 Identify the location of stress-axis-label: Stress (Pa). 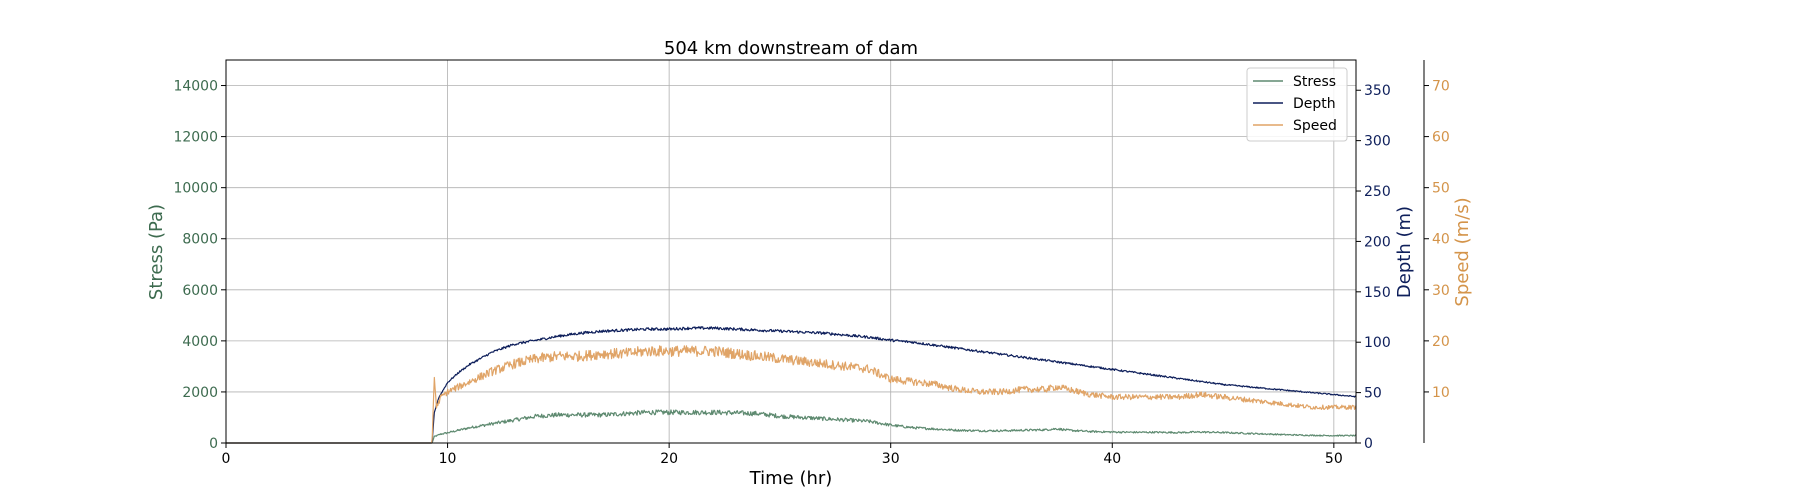
(156, 252).